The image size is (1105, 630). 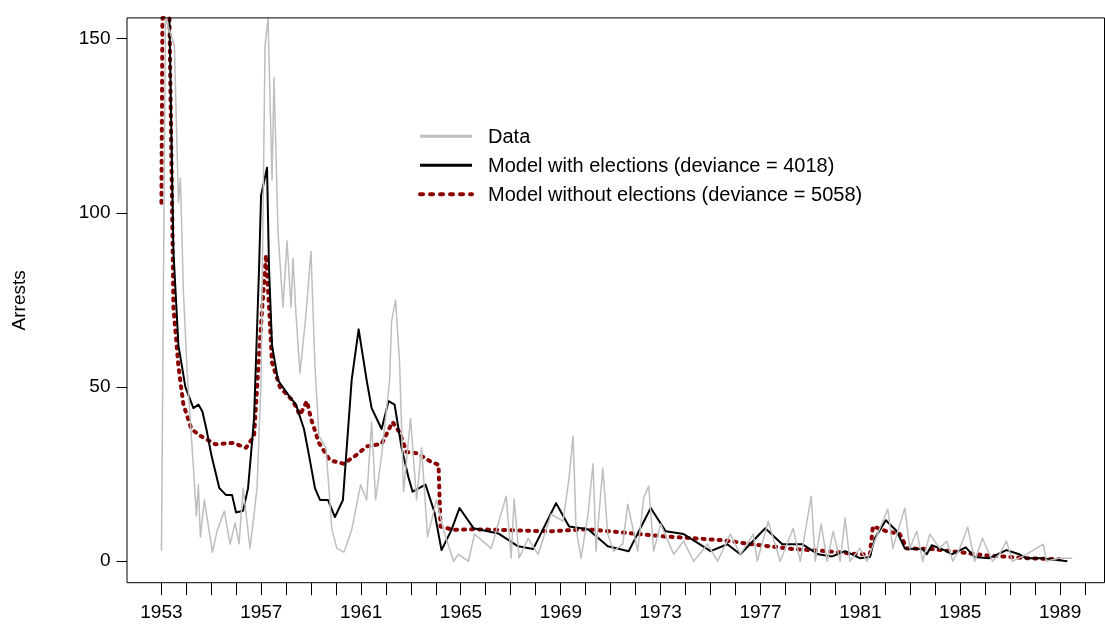 What do you see at coordinates (510, 135) in the screenshot?
I see `legend-label: Data` at bounding box center [510, 135].